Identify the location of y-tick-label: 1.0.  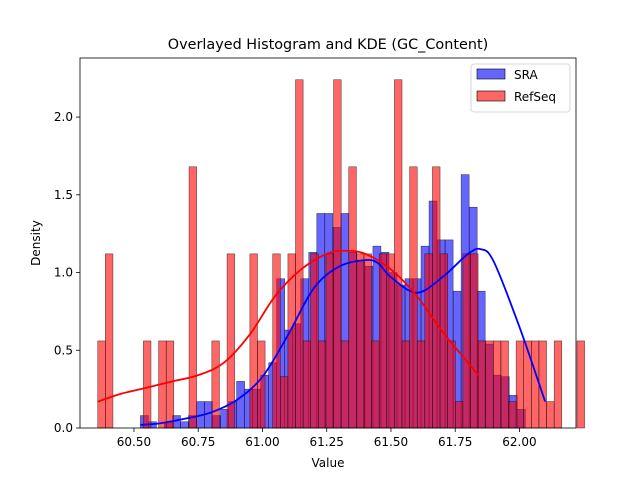
(63, 273).